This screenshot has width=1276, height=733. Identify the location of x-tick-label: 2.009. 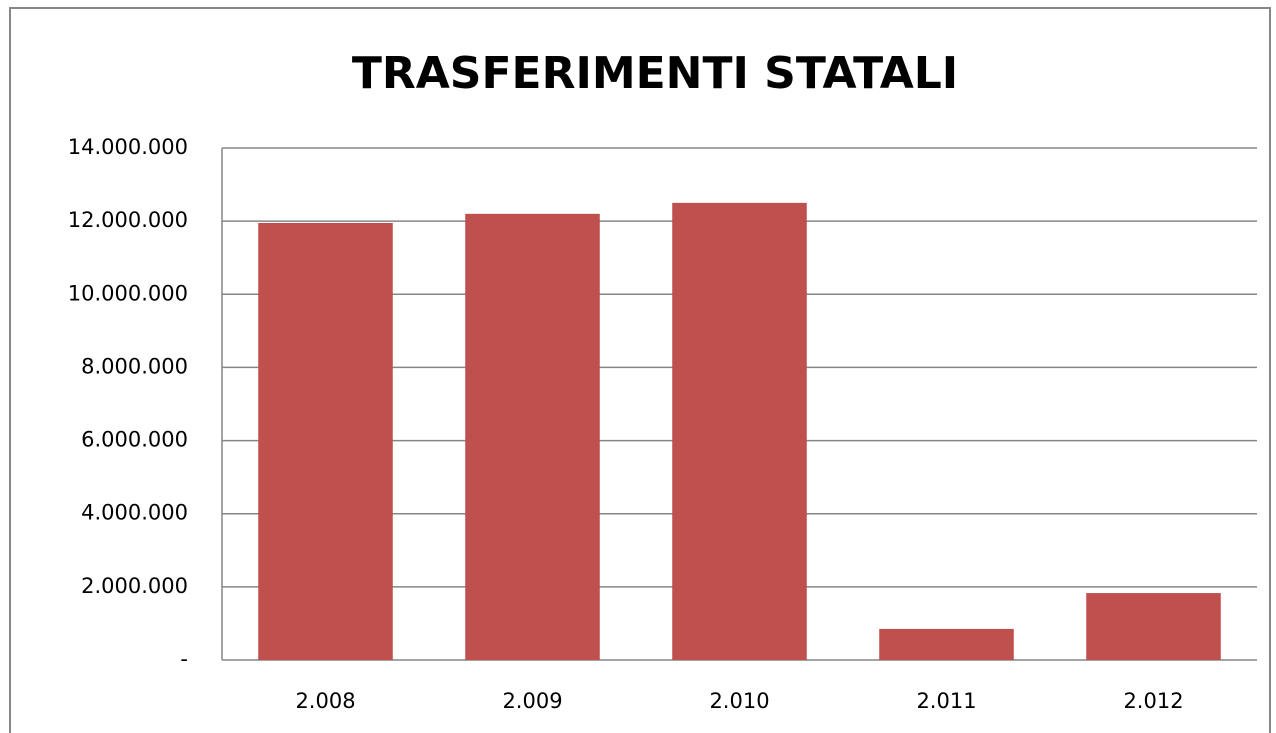
(532, 701).